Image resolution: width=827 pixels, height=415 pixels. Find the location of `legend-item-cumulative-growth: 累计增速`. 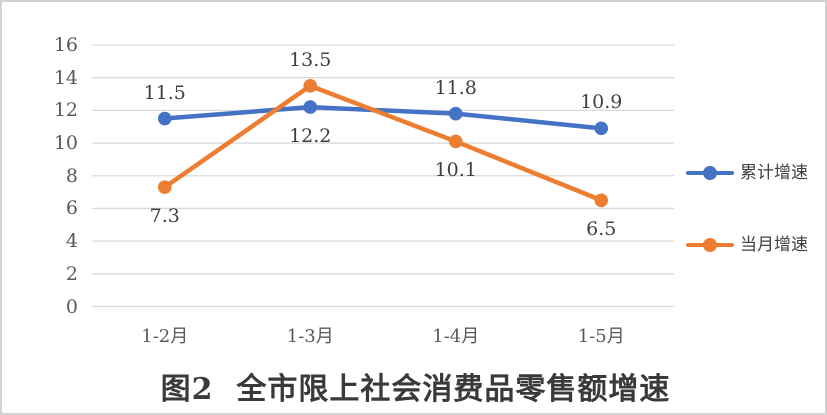

legend-item-cumulative-growth: 累计增速 is located at coordinates (747, 173).